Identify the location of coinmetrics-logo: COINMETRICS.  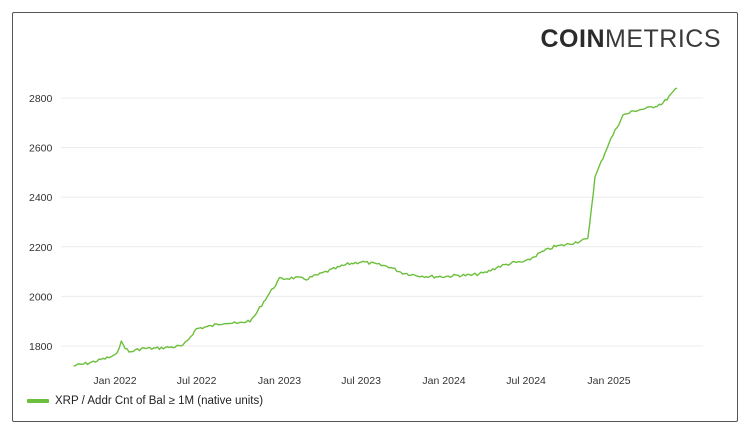
(631, 39).